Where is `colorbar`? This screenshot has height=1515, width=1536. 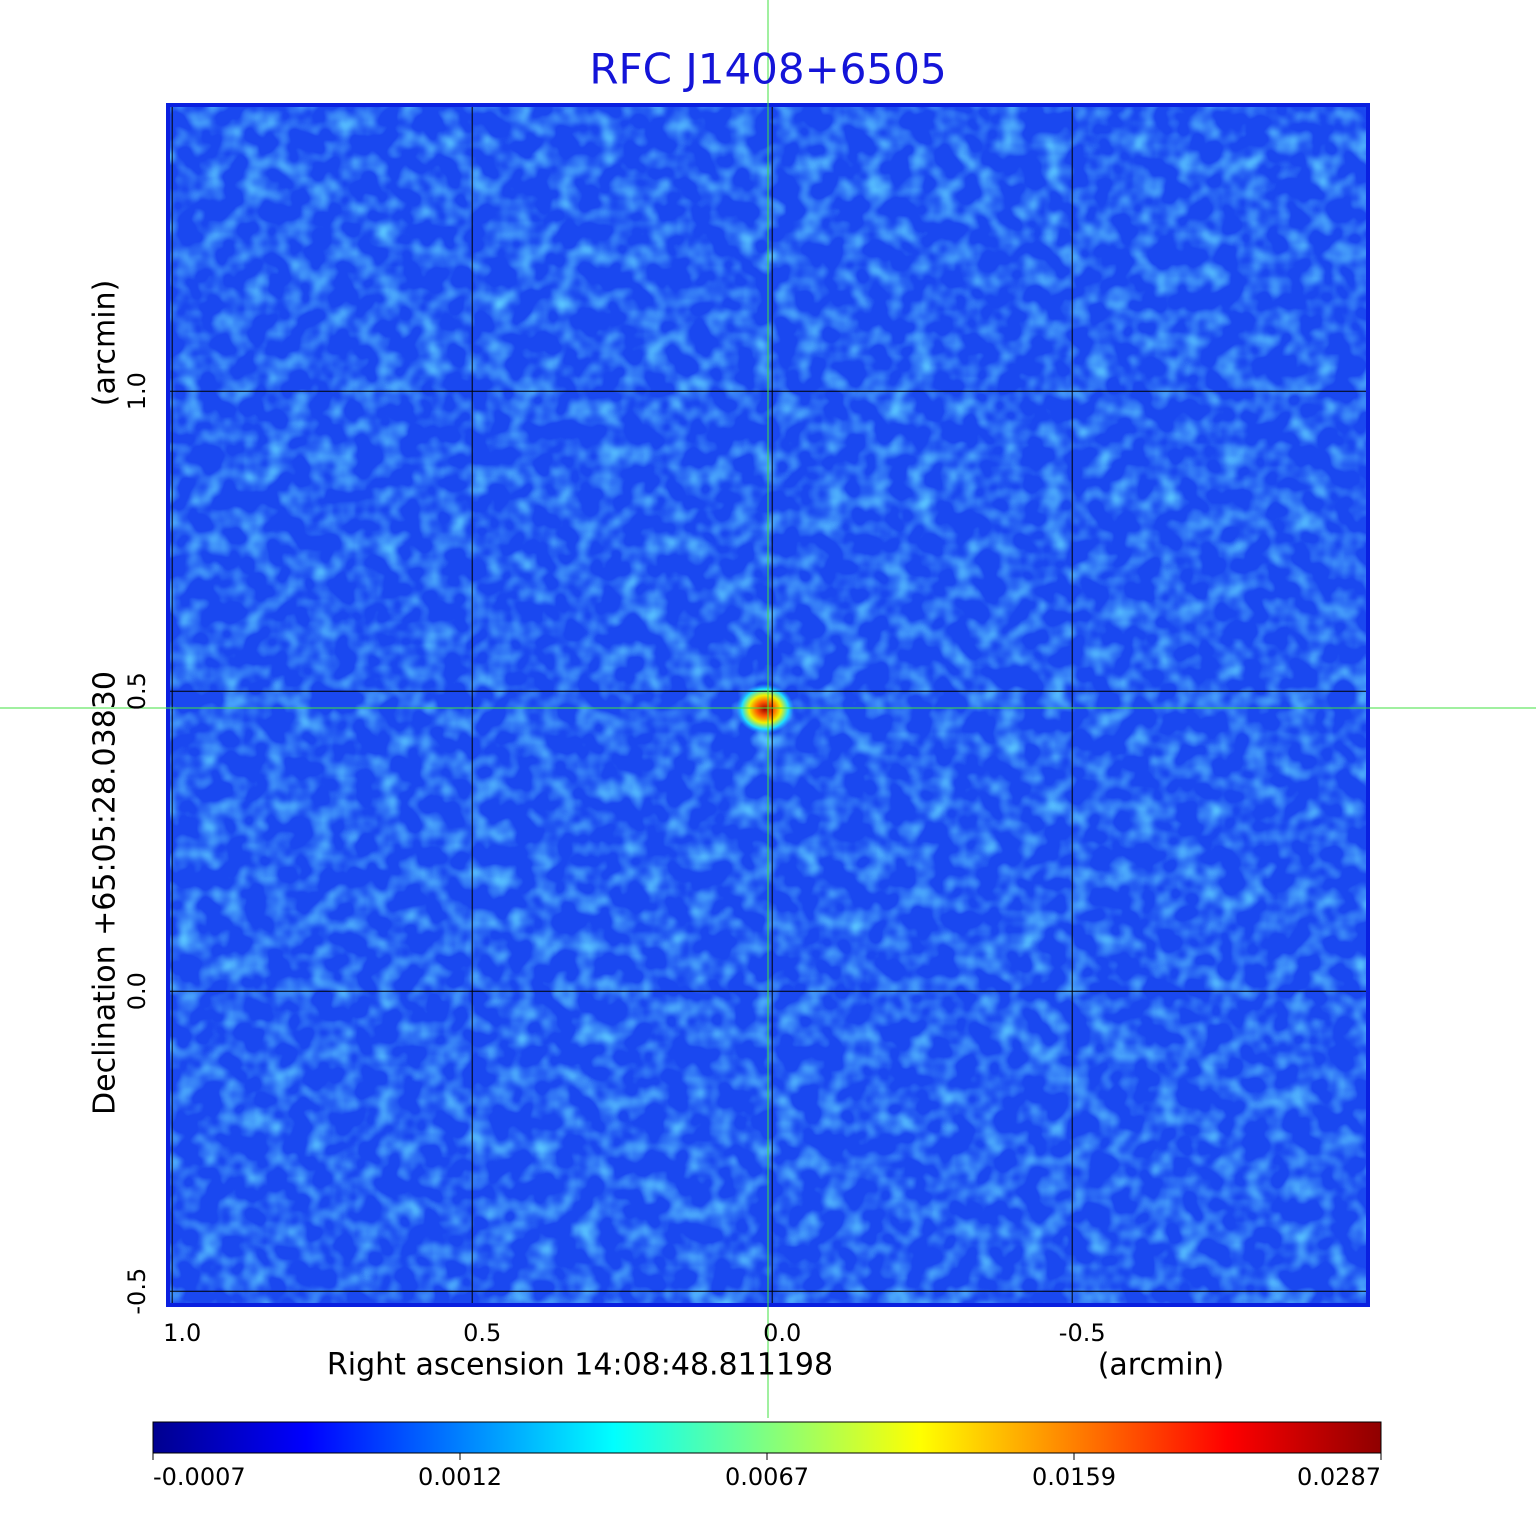
colorbar is located at coordinates (767, 1437).